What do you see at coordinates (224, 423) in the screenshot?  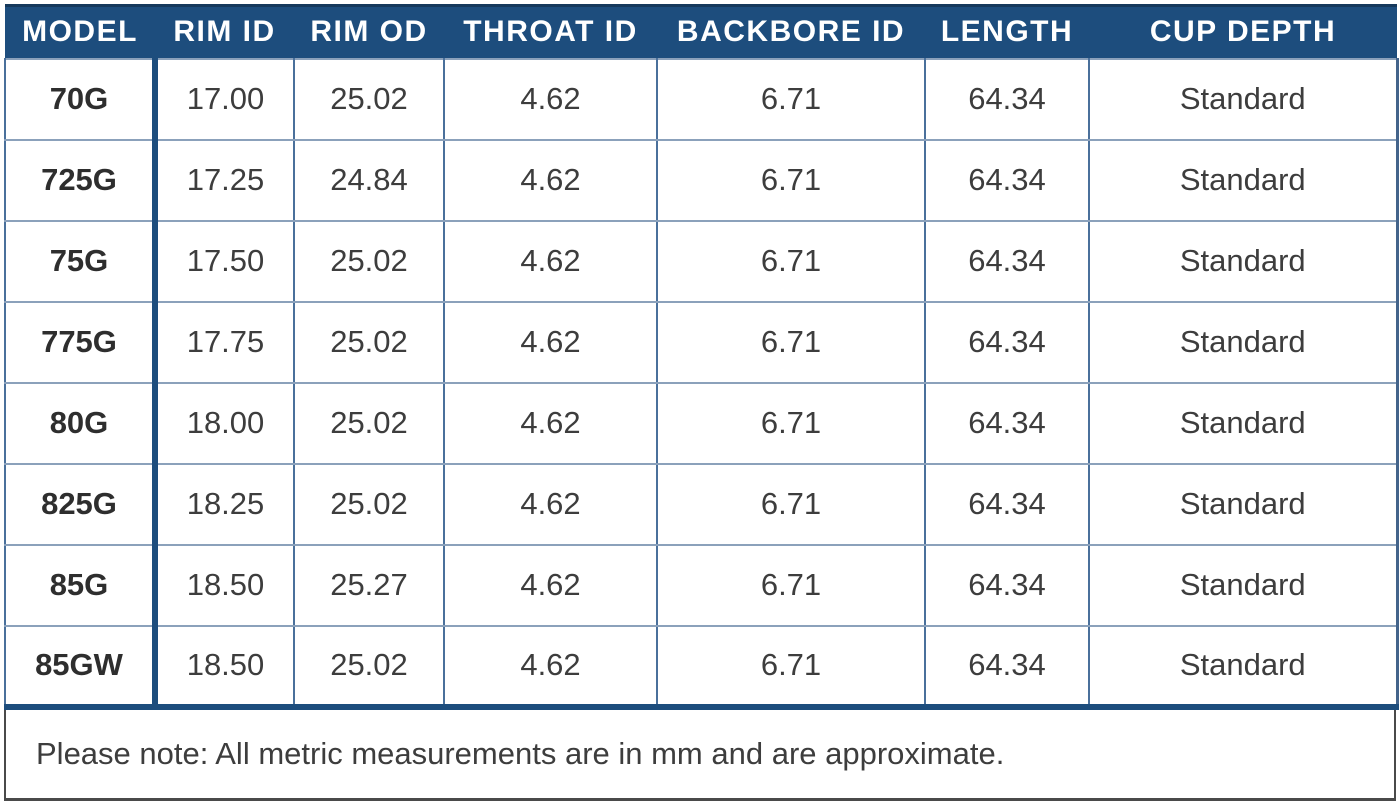 I see `cell-rim-id: 18.00` at bounding box center [224, 423].